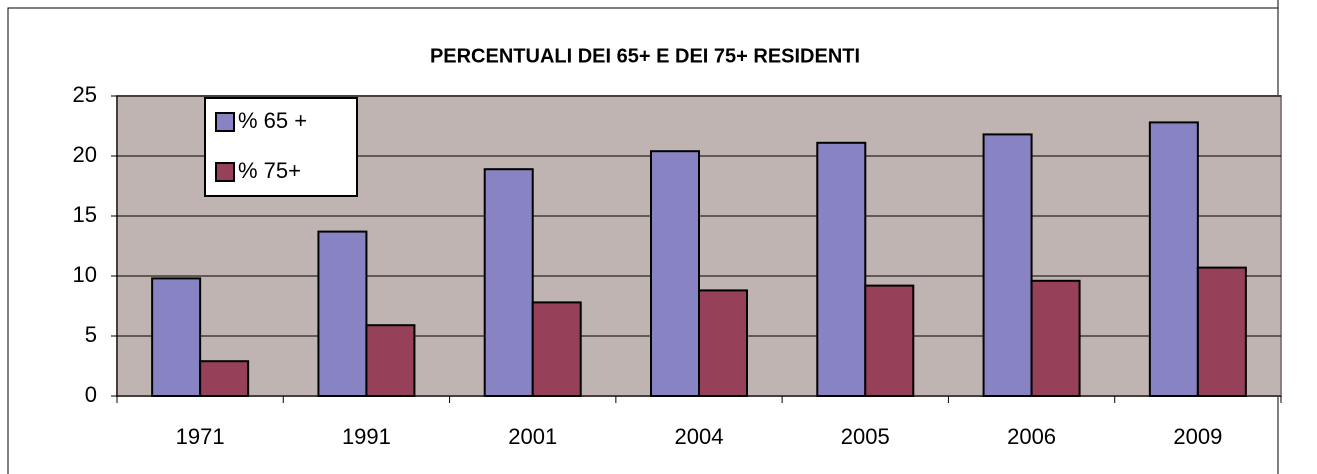 The image size is (1317, 474). What do you see at coordinates (85, 154) in the screenshot?
I see `y-tick-label: 20` at bounding box center [85, 154].